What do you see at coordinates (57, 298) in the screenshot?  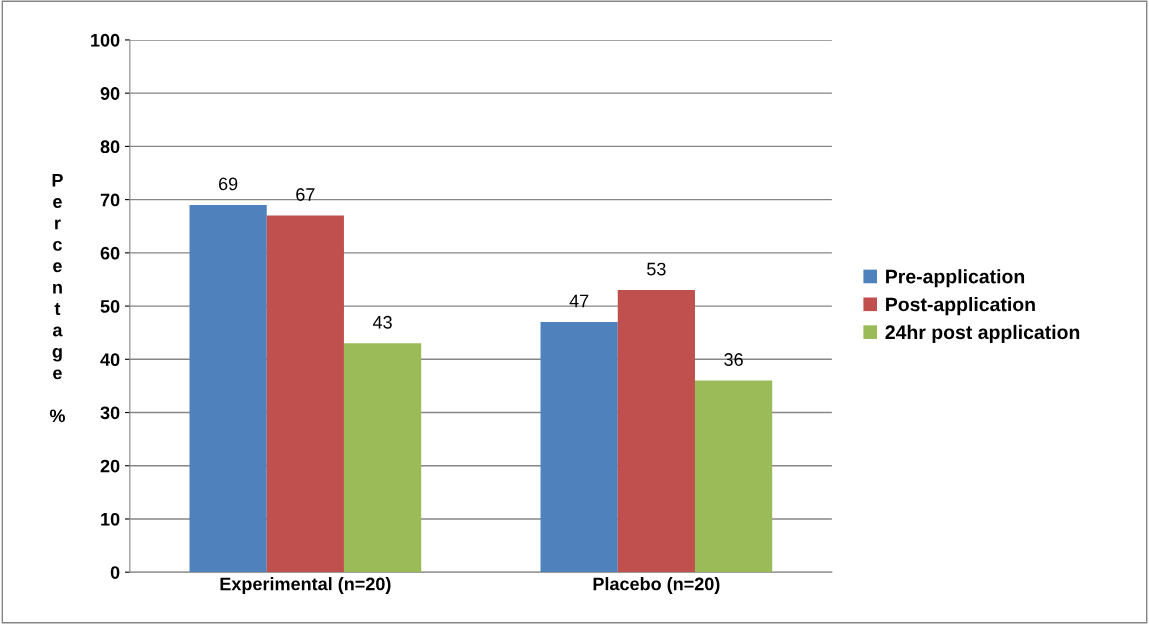 I see `text: Percentage %` at bounding box center [57, 298].